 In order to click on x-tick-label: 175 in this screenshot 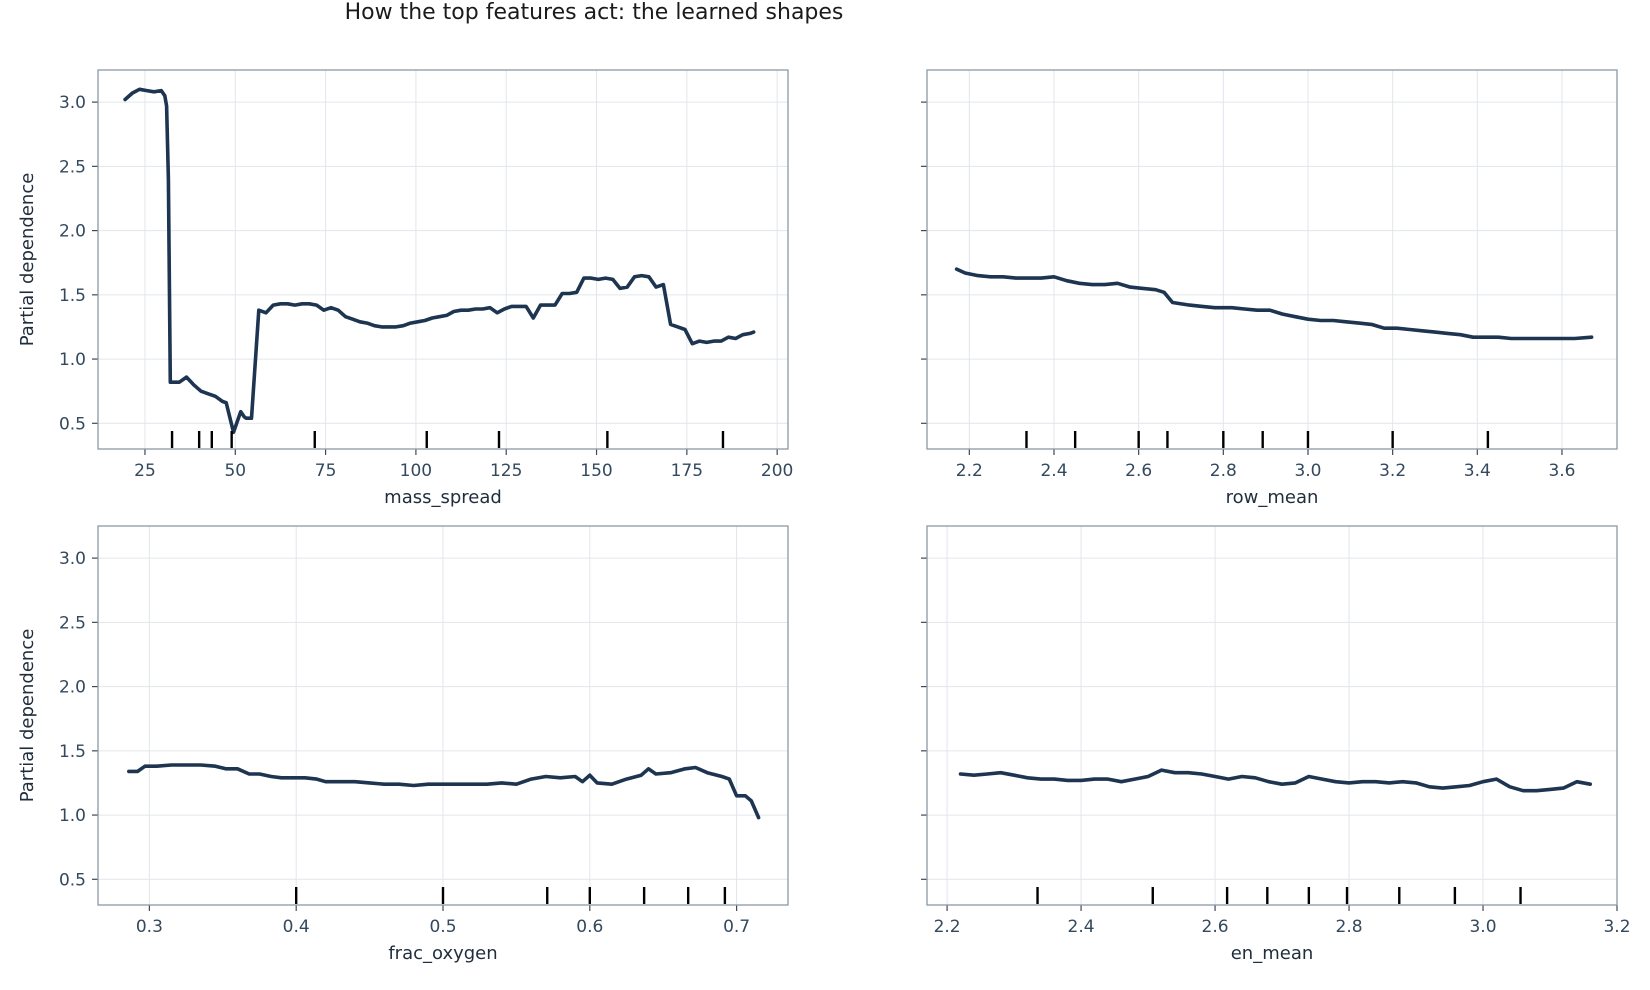, I will do `click(687, 471)`.